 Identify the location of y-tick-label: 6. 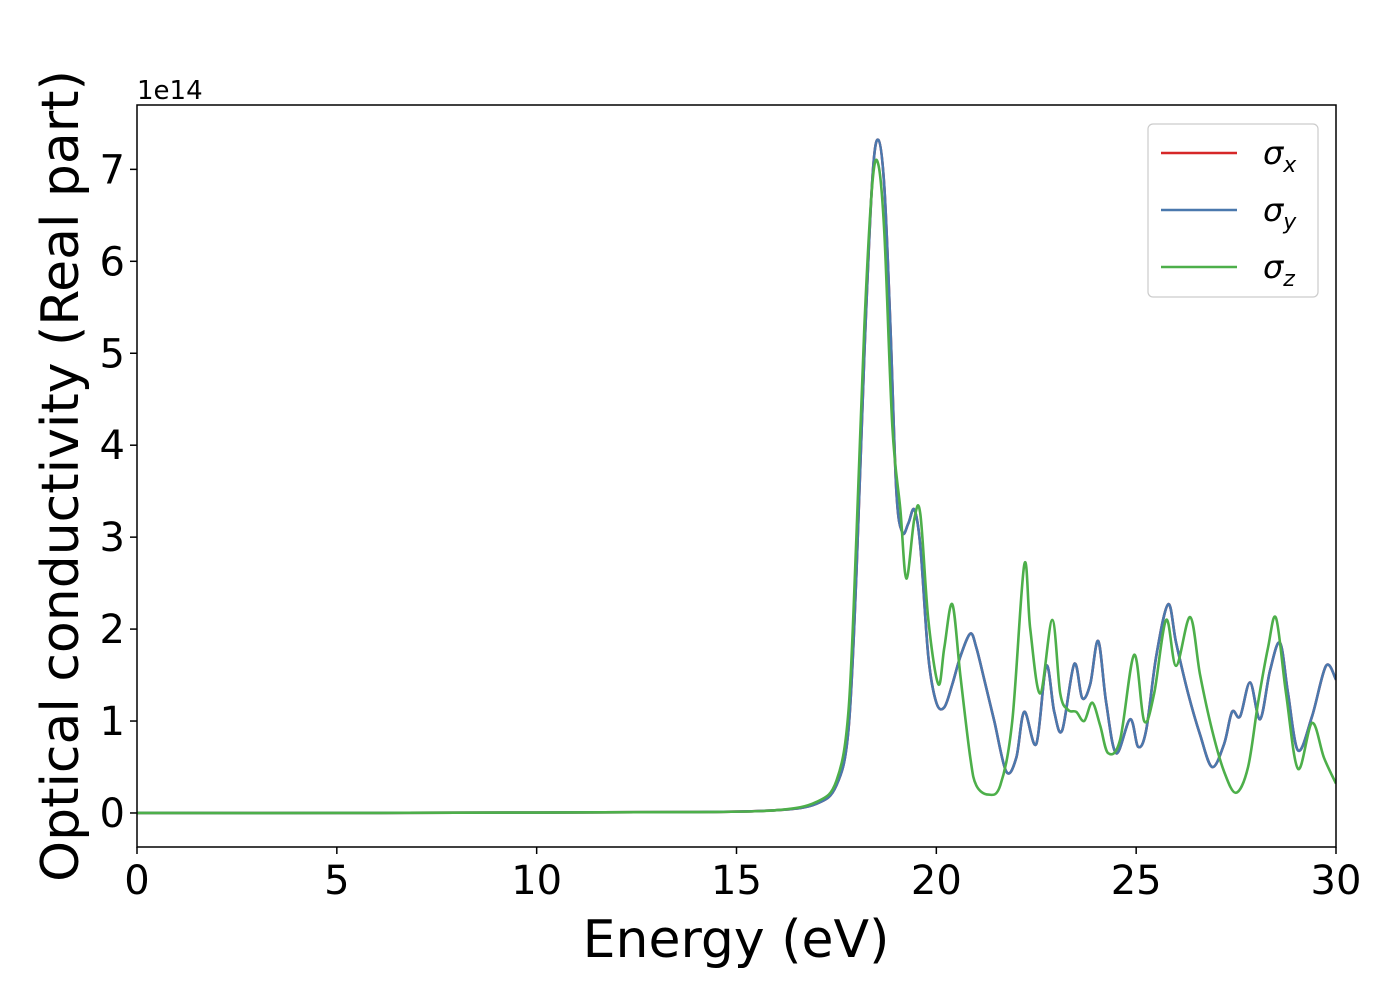
(112, 262).